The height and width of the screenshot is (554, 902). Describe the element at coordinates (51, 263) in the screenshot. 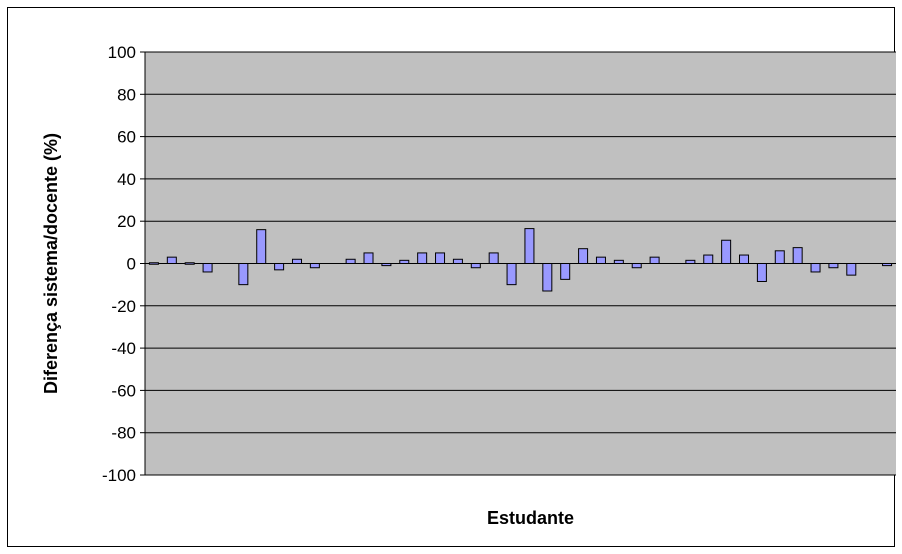

I see `y-axis-title: Diferença sistema/docente (%)` at that location.